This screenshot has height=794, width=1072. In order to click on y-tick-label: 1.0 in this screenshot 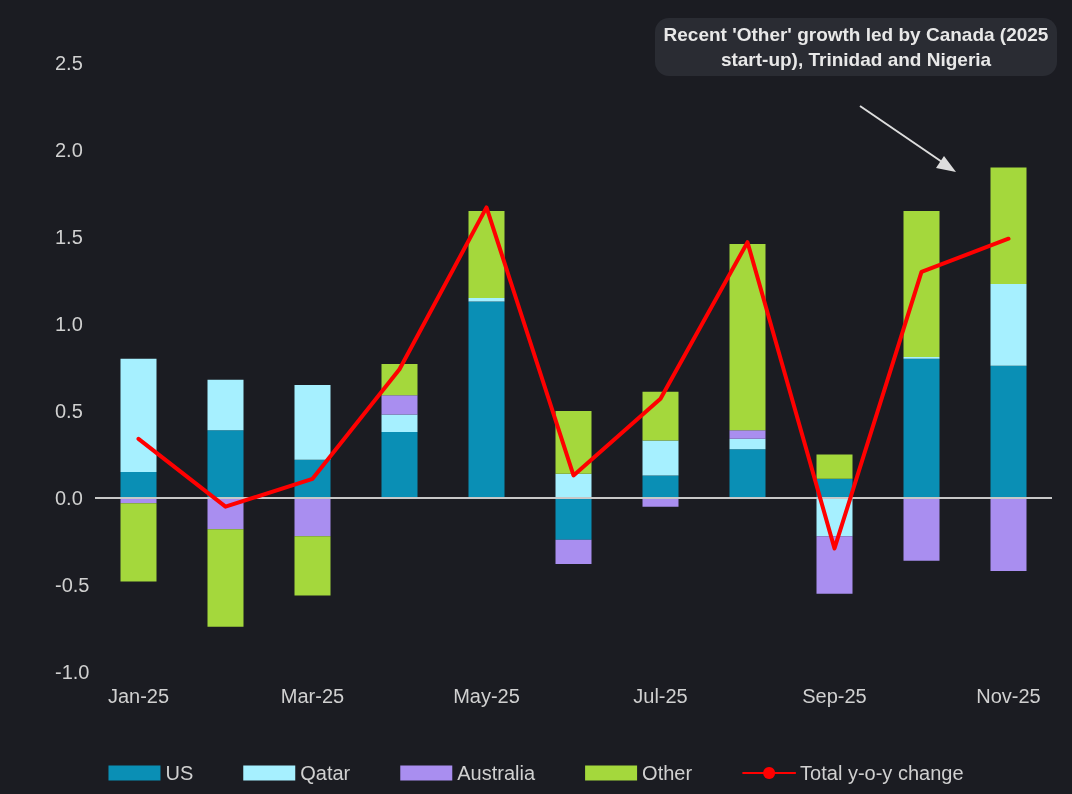, I will do `click(69, 324)`.